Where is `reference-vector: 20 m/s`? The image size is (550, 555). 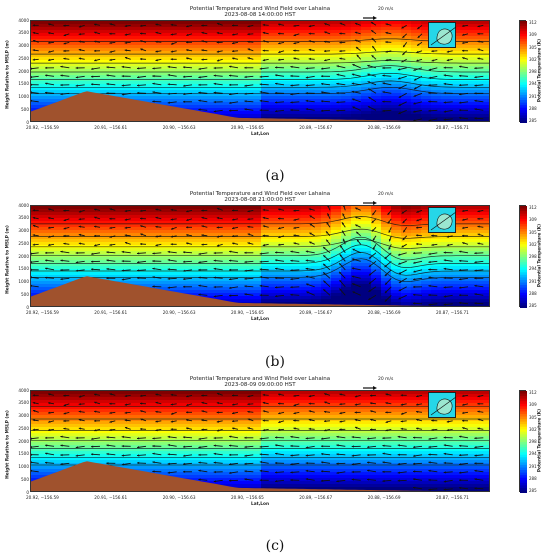 reference-vector: 20 m/s is located at coordinates (396, 198).